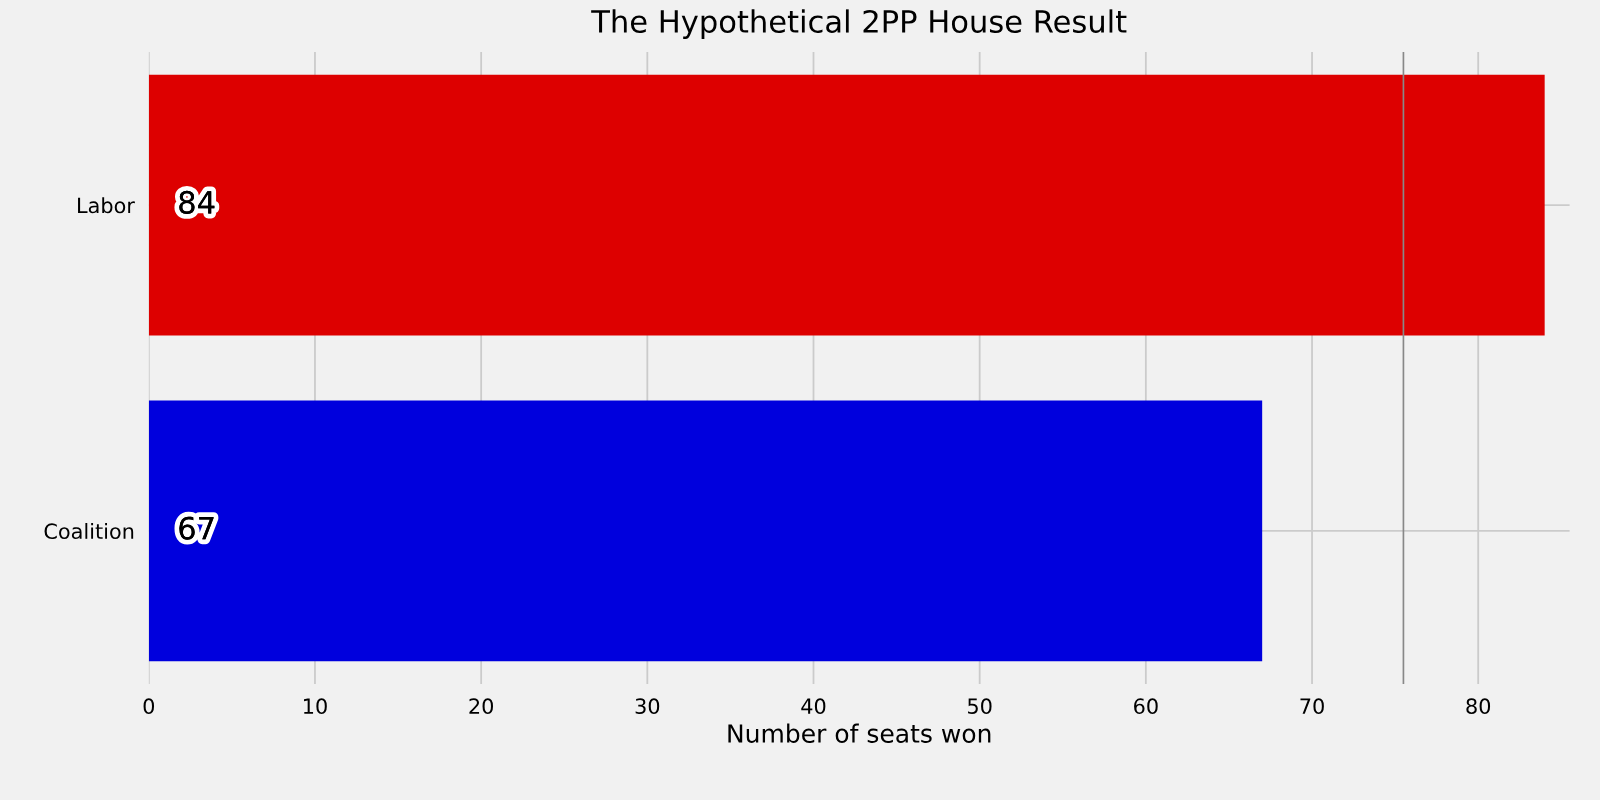 The height and width of the screenshot is (800, 1600). I want to click on chart-title: The Hypothetical 2PP House Result, so click(859, 24).